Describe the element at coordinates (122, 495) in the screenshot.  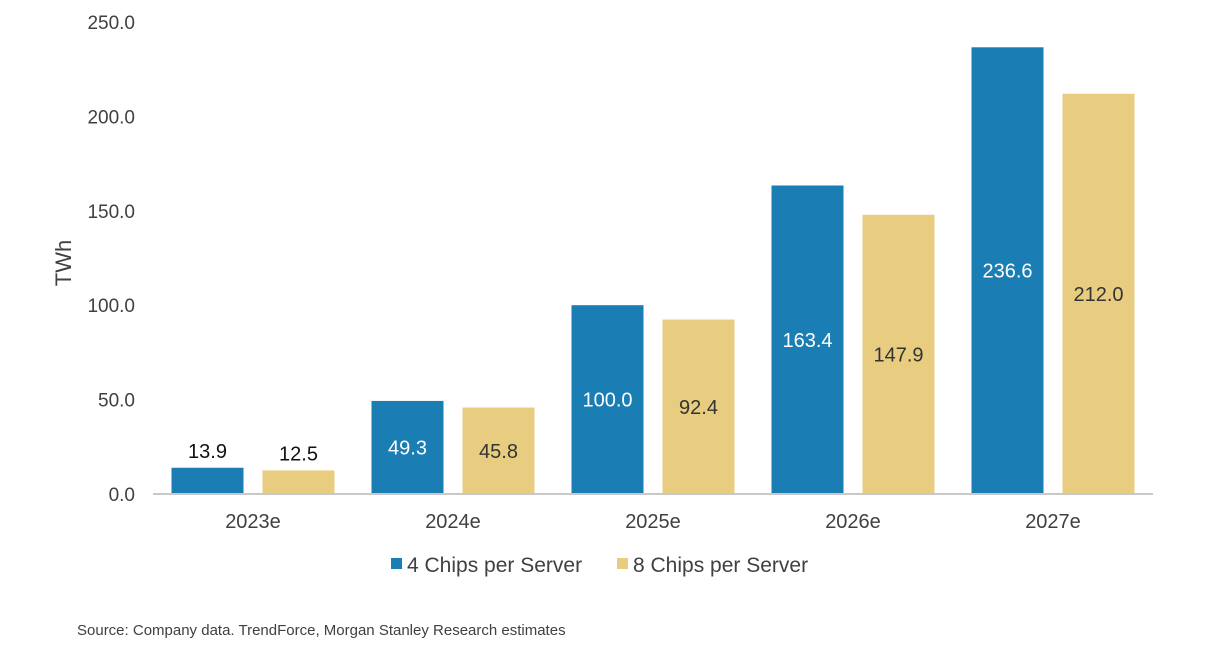
I see `y-tick-label: 0.0` at that location.